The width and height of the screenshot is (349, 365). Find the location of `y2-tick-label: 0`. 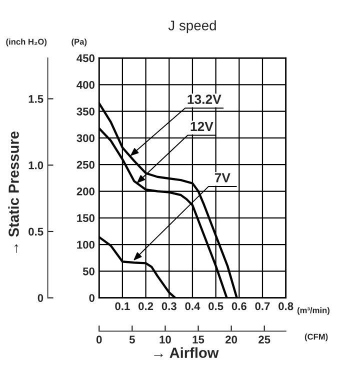

y2-tick-label: 0 is located at coordinates (41, 298).